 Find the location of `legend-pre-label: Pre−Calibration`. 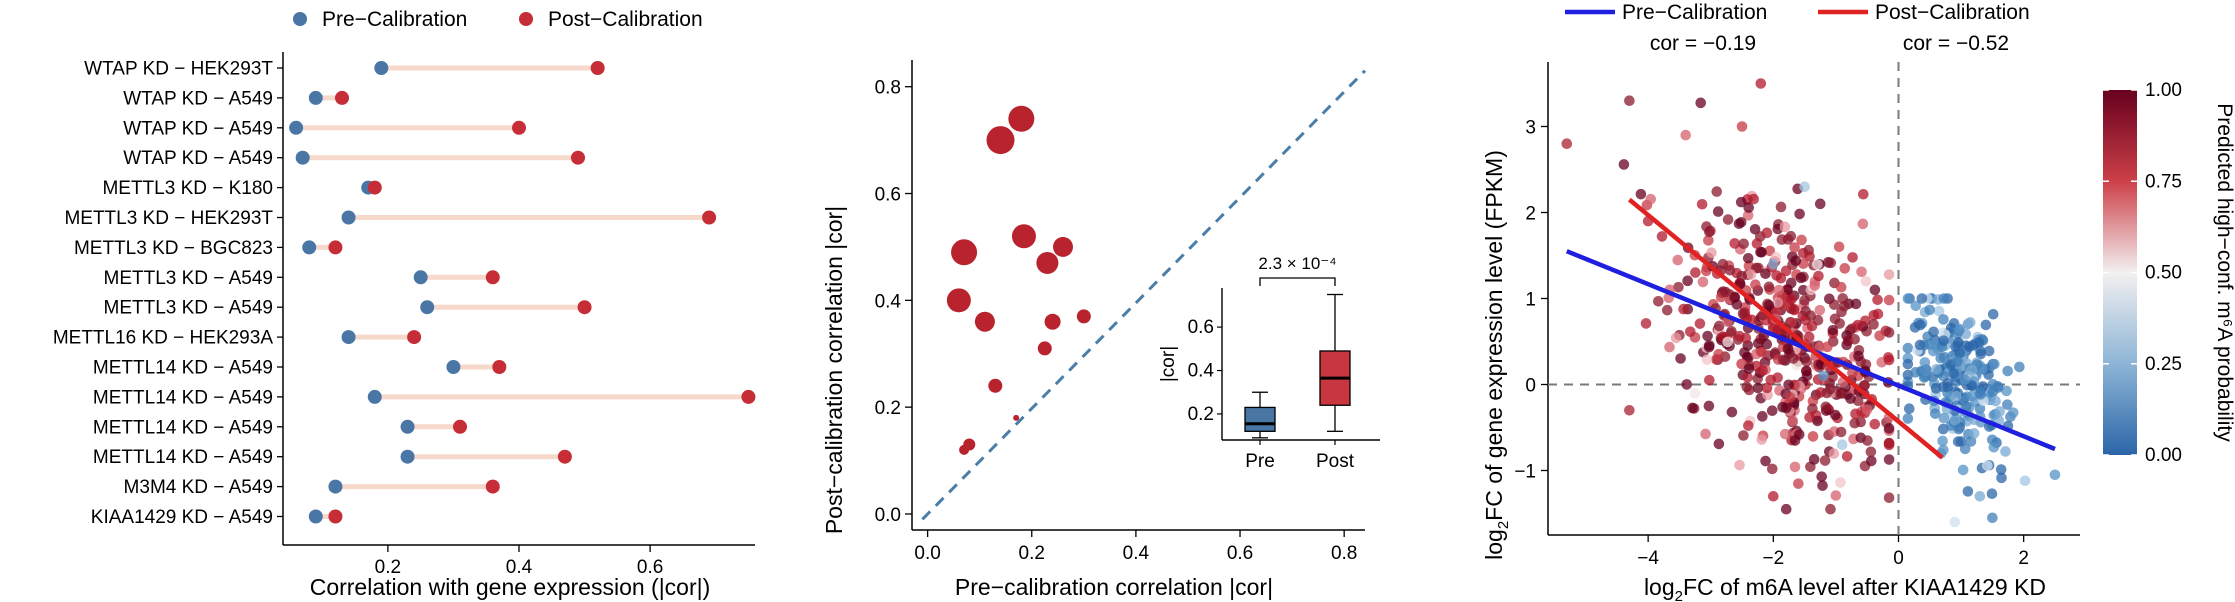

legend-pre-label: Pre−Calibration is located at coordinates (1694, 12).